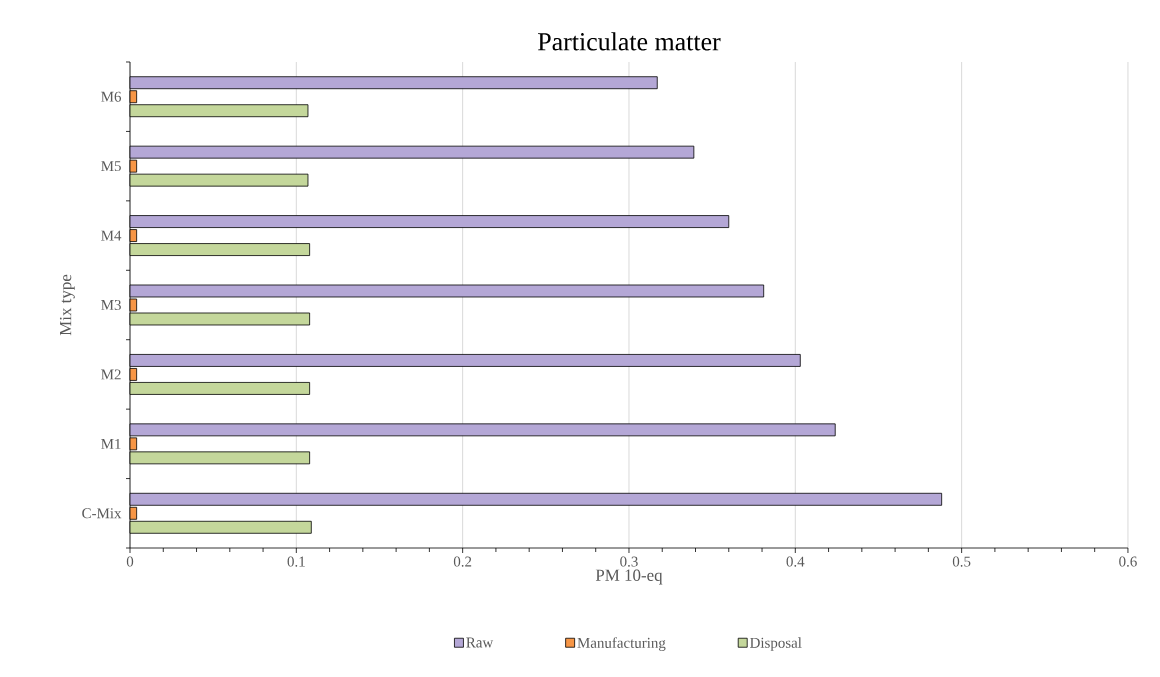 The image size is (1160, 677). What do you see at coordinates (776, 644) in the screenshot?
I see `legend-label: Disposal` at bounding box center [776, 644].